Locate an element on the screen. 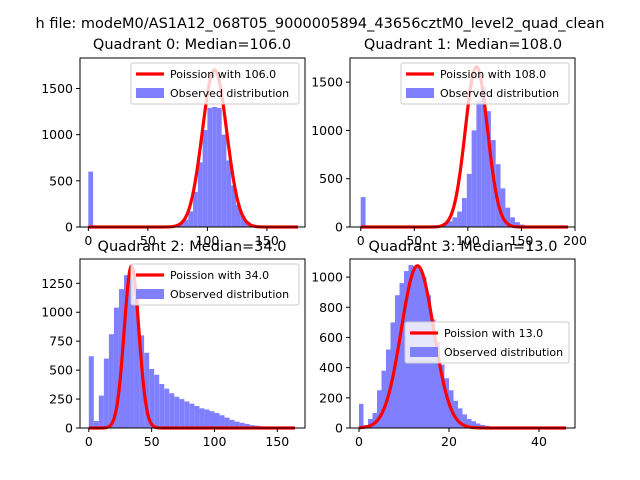 The image size is (640, 480). legend-label-poisson: Poission with 108.0 is located at coordinates (493, 74).